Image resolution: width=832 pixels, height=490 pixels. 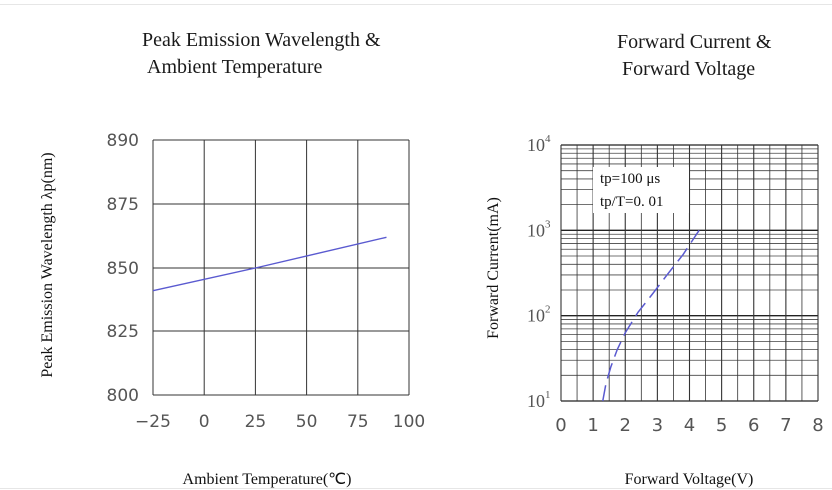 I want to click on chart2-x-tick-label: 7, so click(x=785, y=425).